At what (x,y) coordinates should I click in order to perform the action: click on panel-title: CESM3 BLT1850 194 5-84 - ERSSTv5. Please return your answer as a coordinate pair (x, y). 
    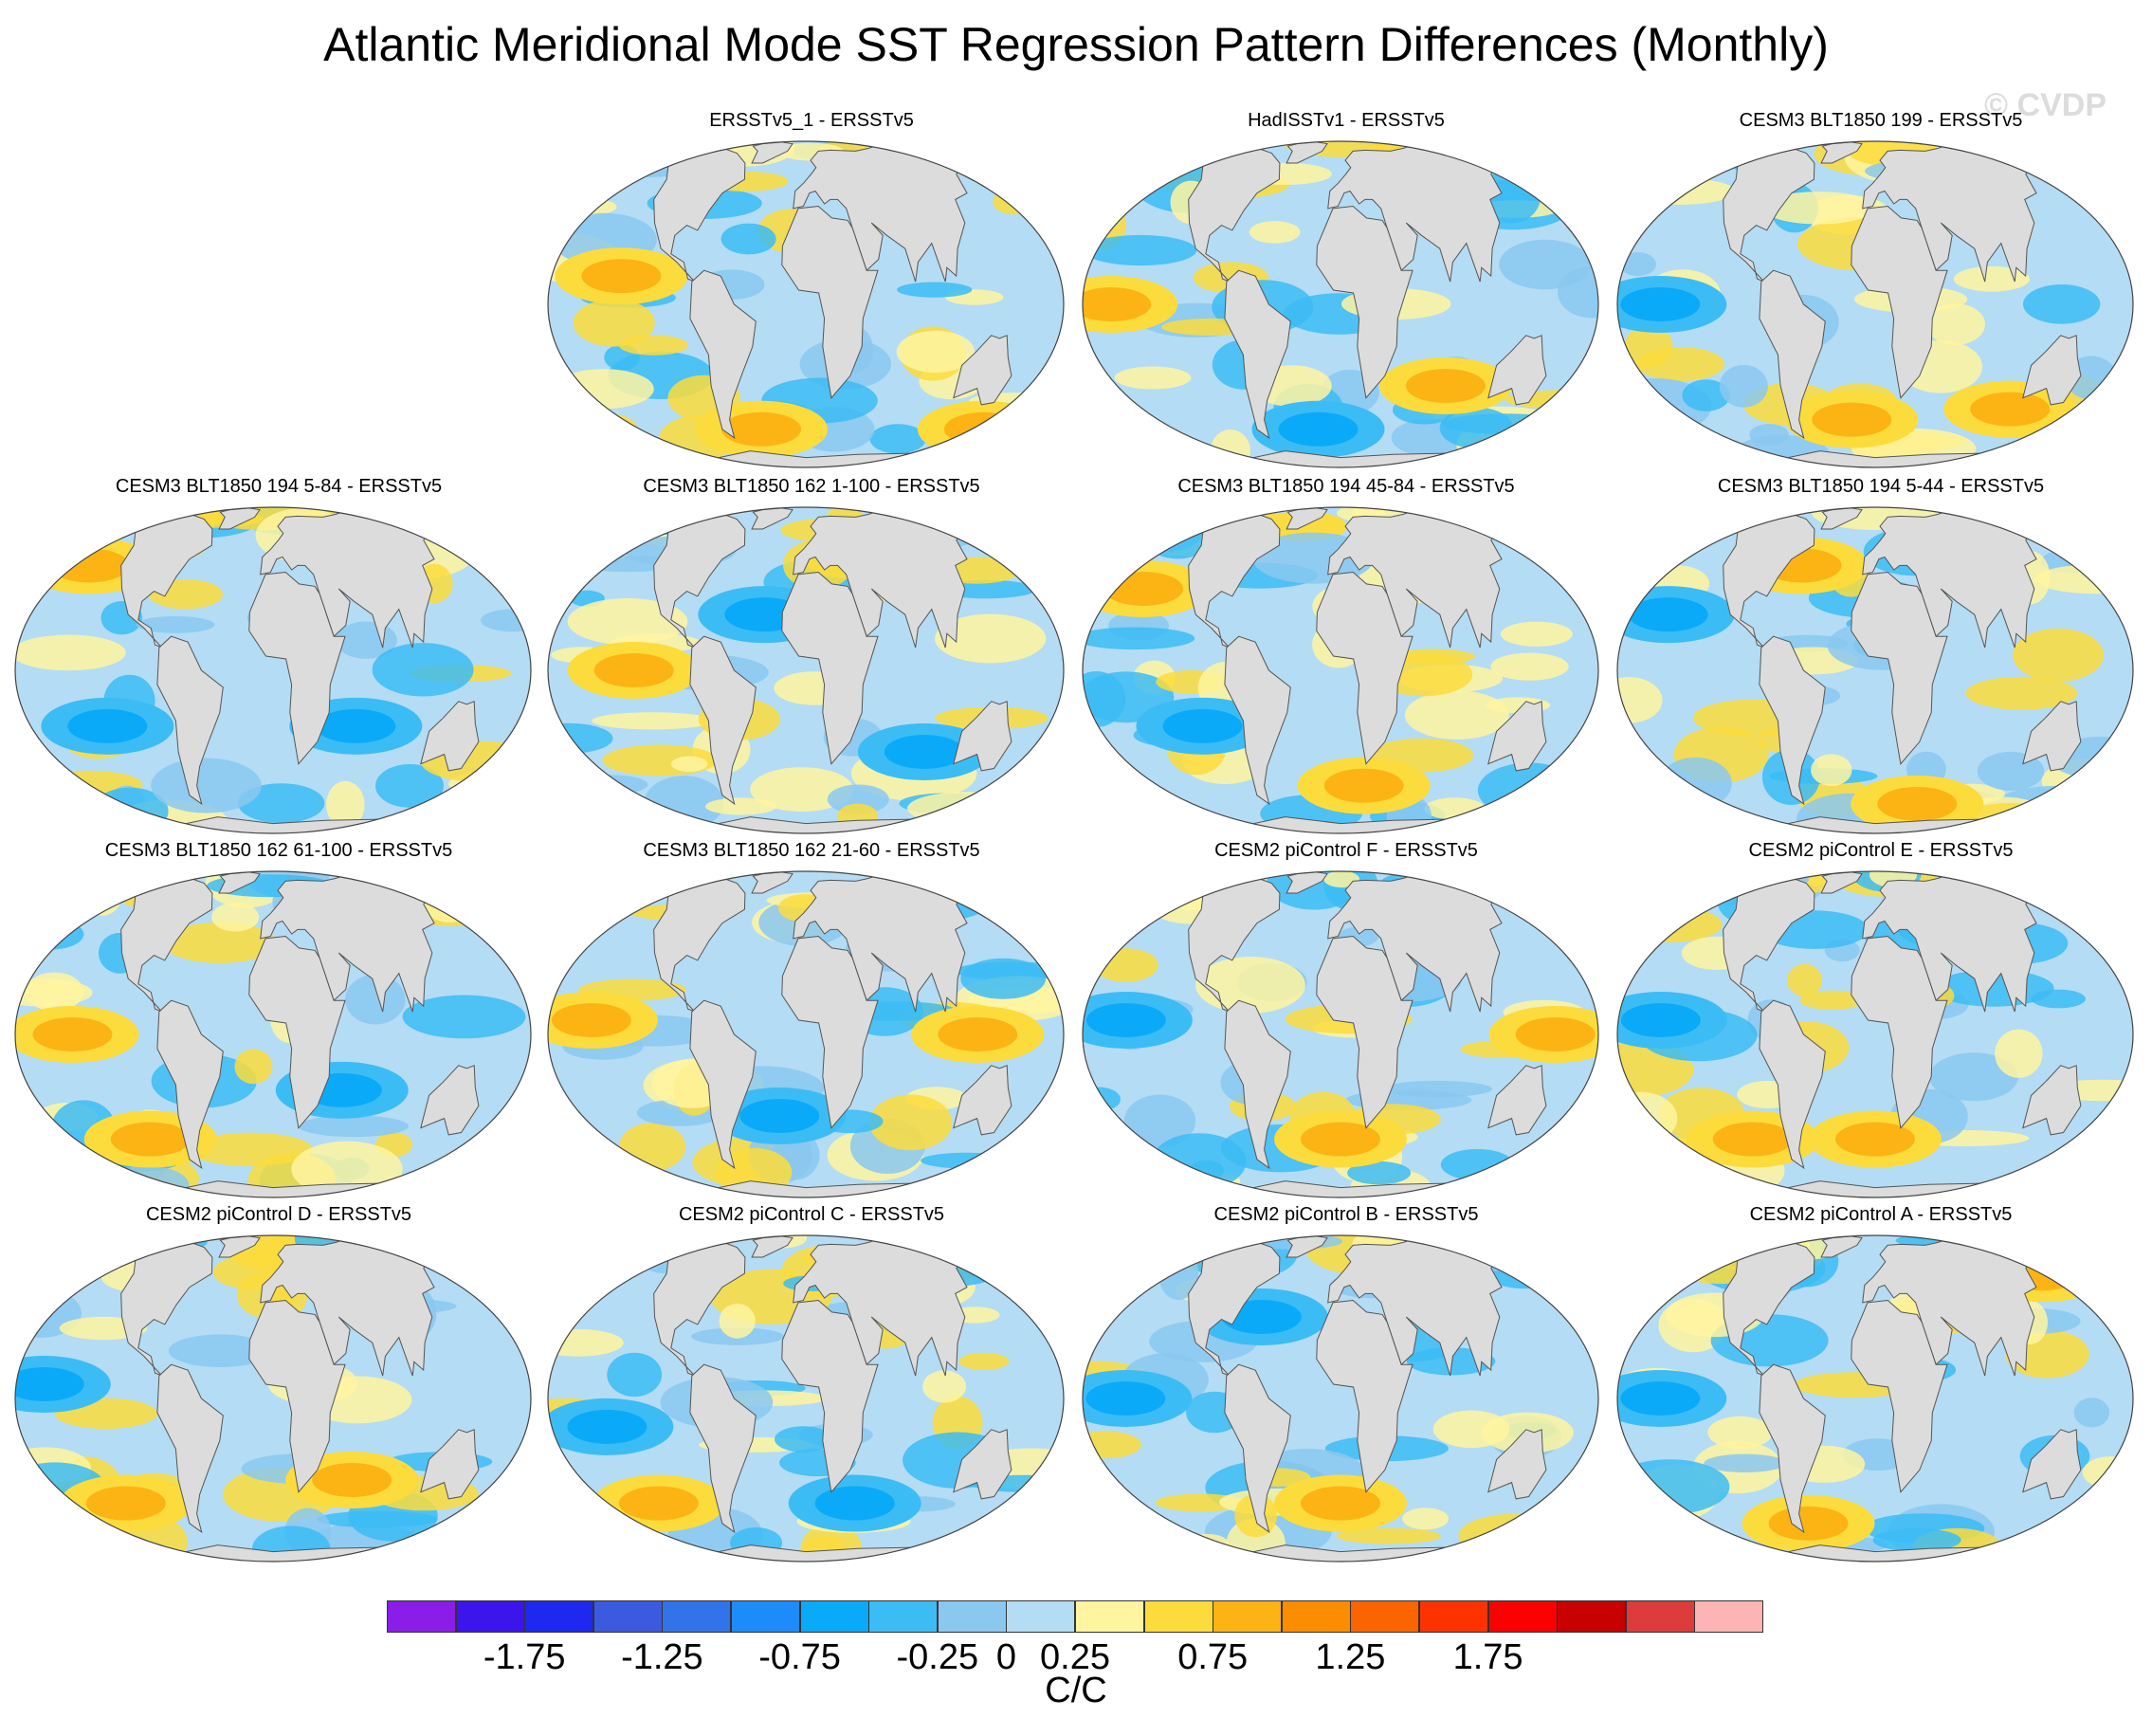
    Looking at the image, I should click on (279, 486).